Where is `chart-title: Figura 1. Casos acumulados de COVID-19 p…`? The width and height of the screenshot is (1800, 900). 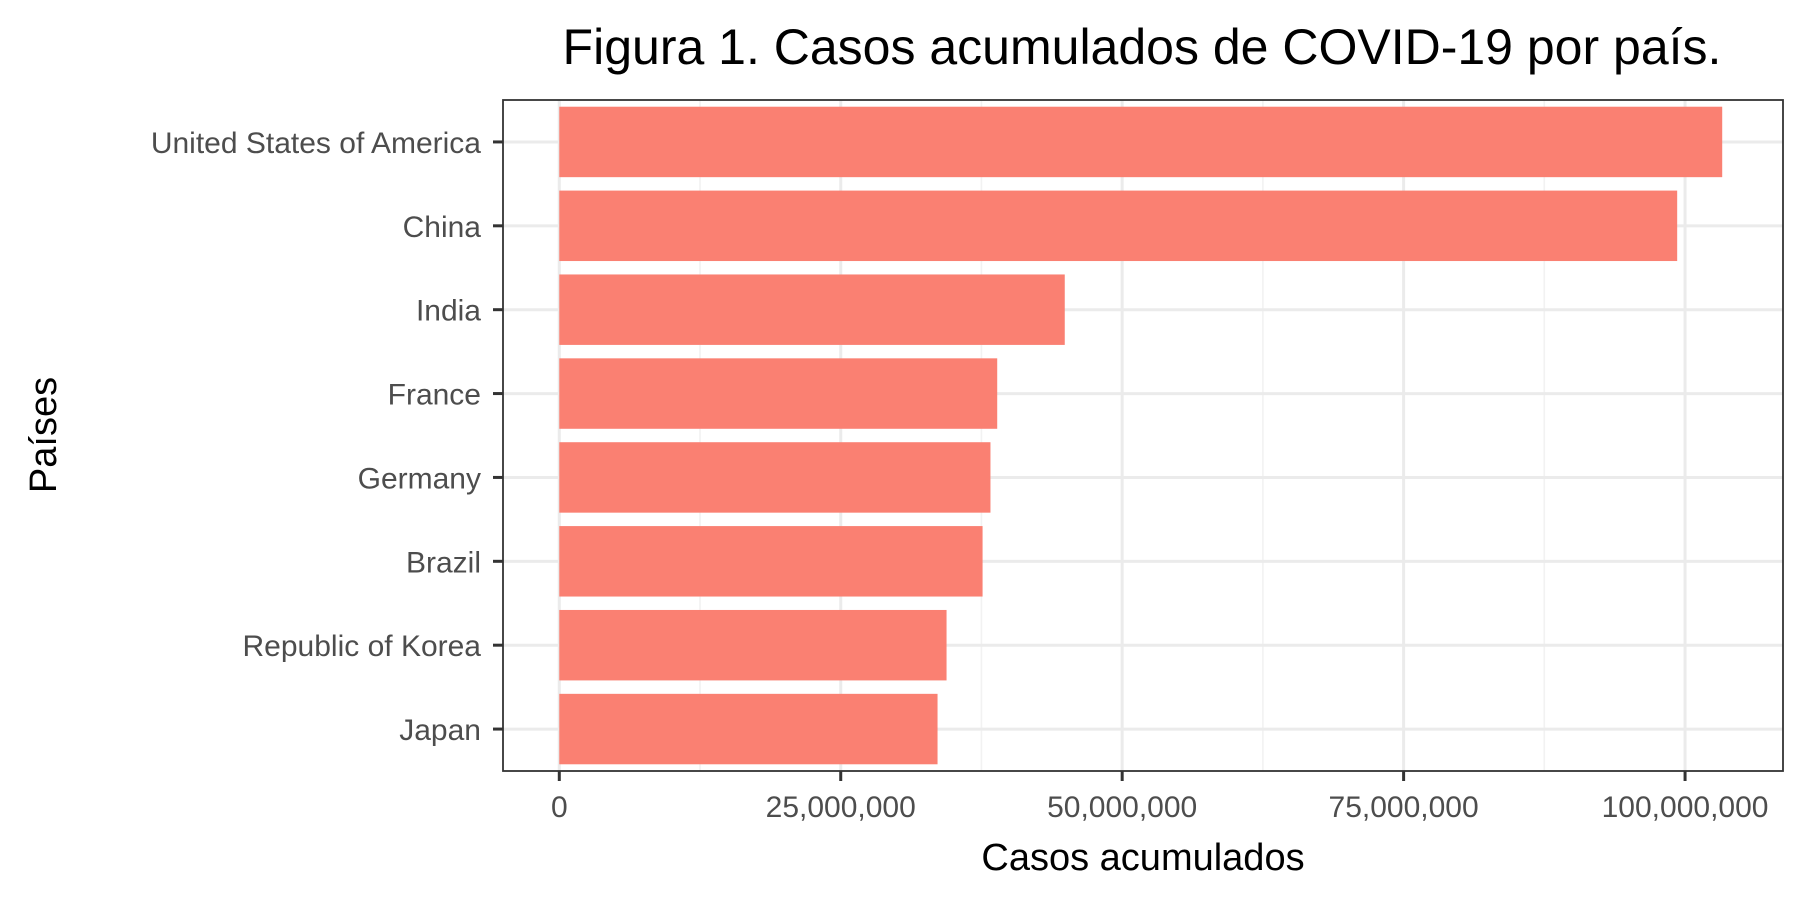
chart-title: Figura 1. Casos acumulados de COVID-19 p… is located at coordinates (1142, 47).